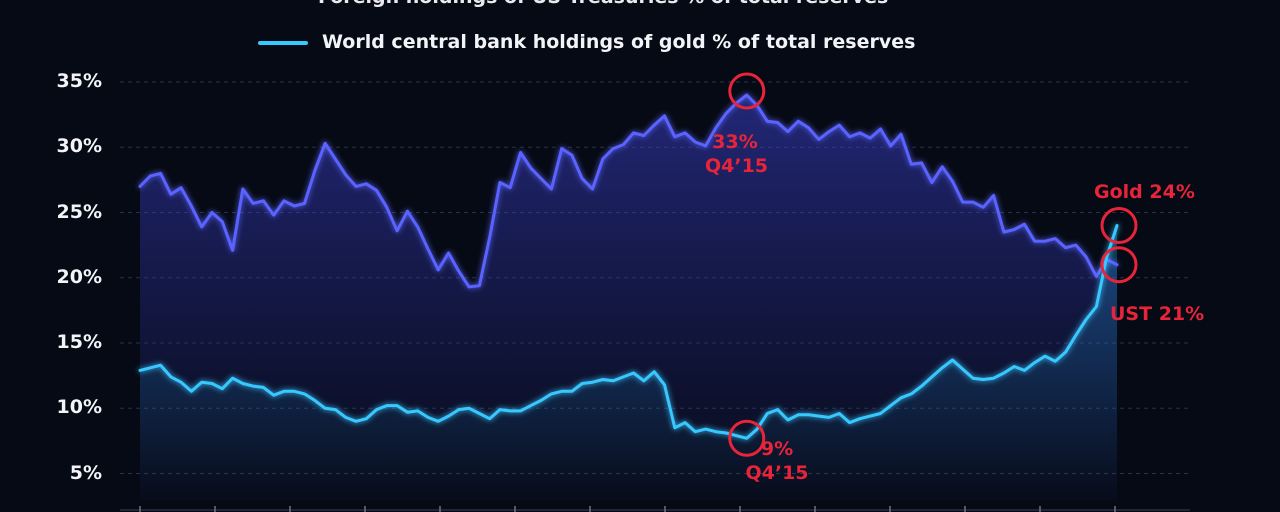 This screenshot has width=1280, height=512. What do you see at coordinates (79, 146) in the screenshot?
I see `y-tick-label: 30%` at bounding box center [79, 146].